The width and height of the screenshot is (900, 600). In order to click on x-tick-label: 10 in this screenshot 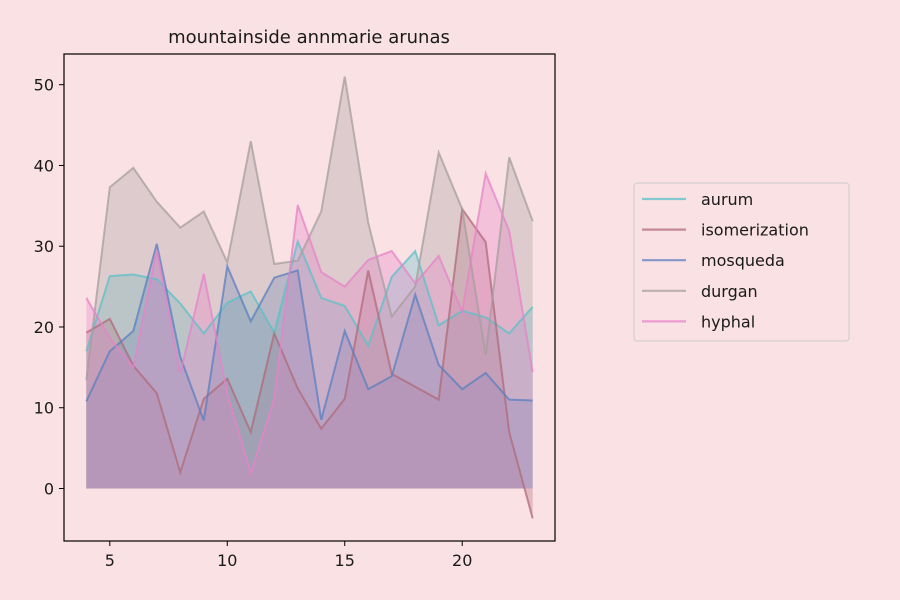, I will do `click(227, 560)`.